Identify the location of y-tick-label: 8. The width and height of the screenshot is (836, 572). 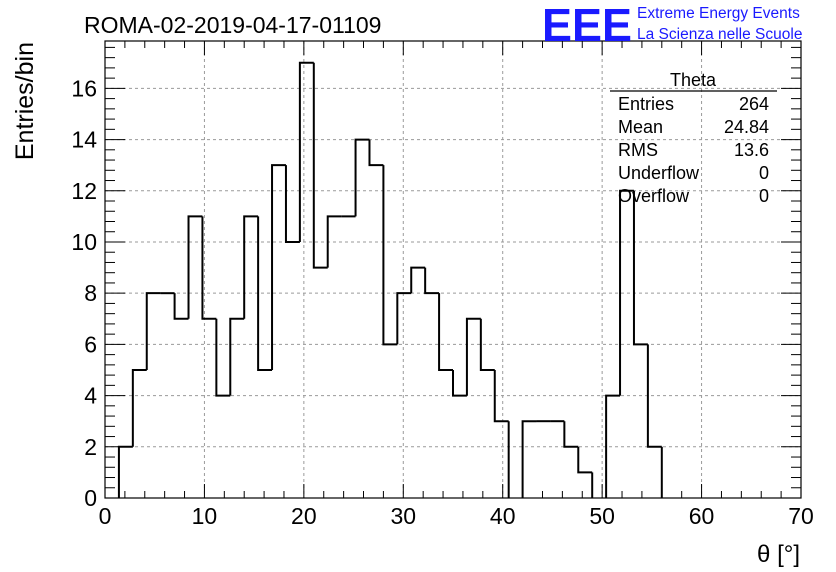
(90, 293).